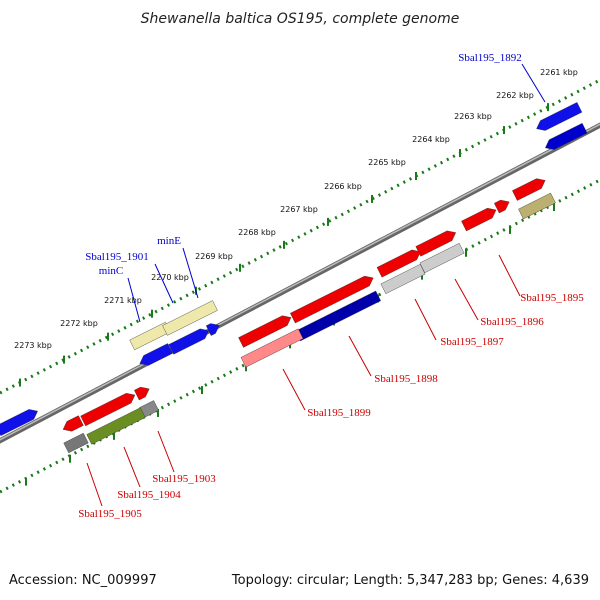 The image size is (600, 600). Describe the element at coordinates (490, 58) in the screenshot. I see `gene-label-upper: Sbal195_1892` at that location.